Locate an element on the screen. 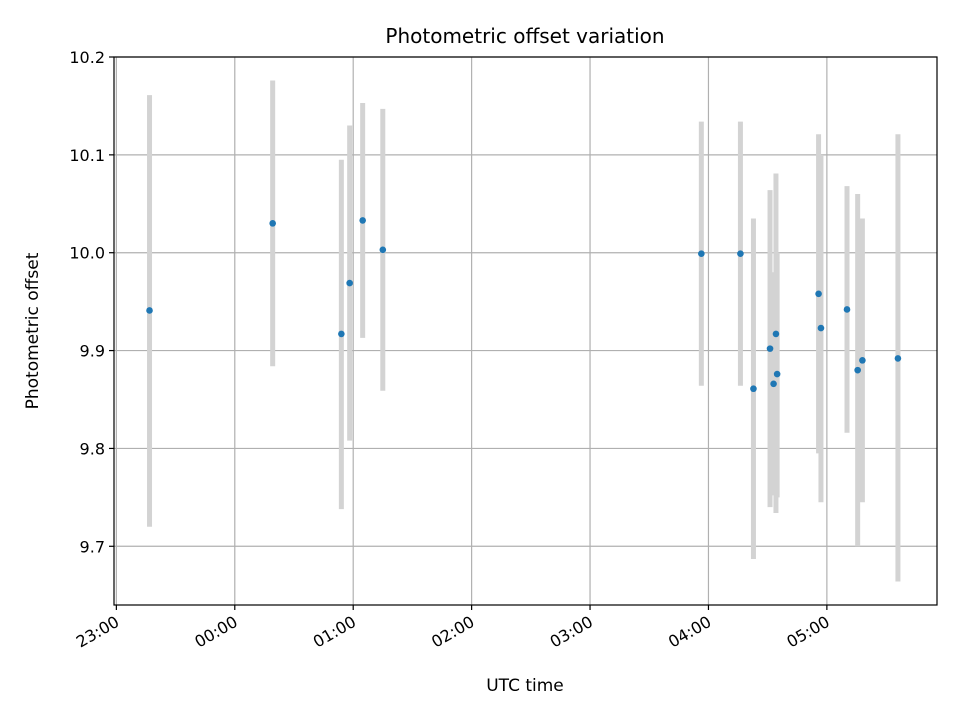 The width and height of the screenshot is (960, 720). y-tick-label: 9.9 is located at coordinates (92, 351).